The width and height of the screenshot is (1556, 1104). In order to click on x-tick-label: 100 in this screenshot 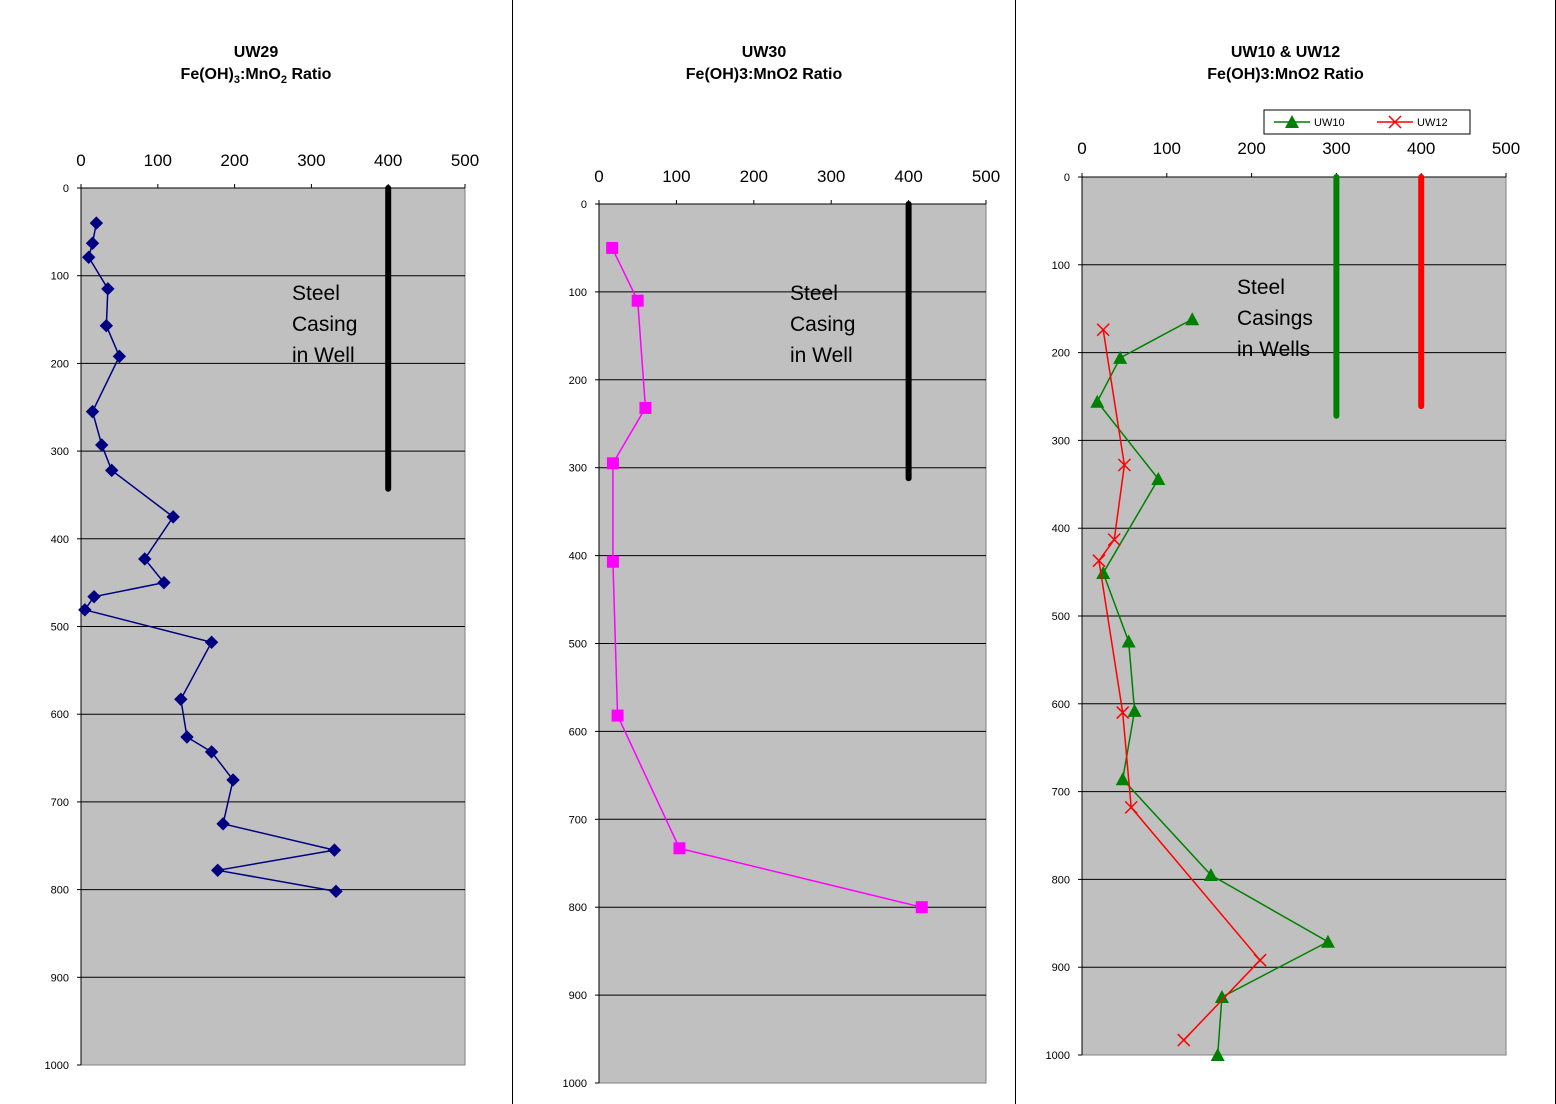, I will do `click(158, 160)`.